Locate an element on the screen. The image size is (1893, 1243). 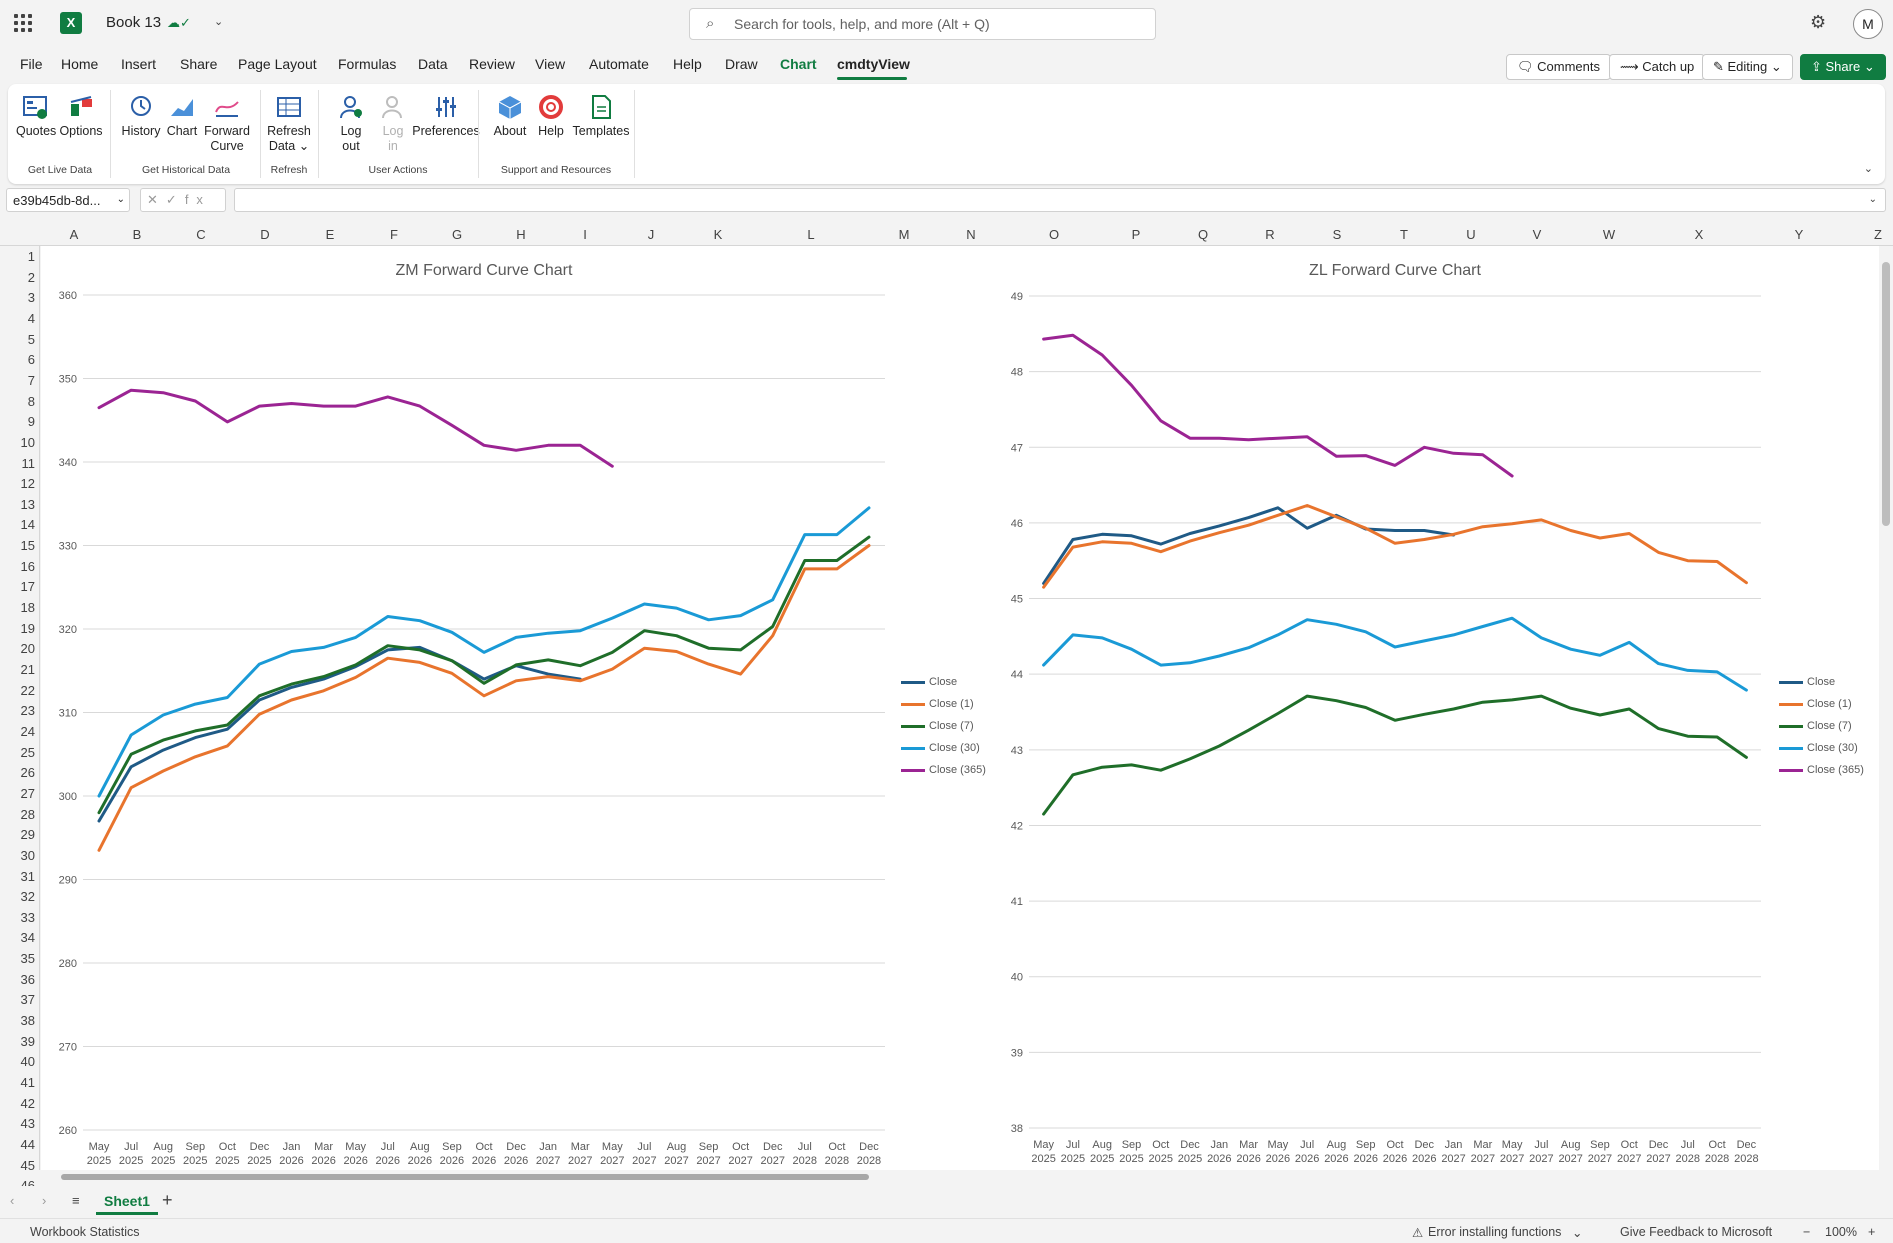
row-header-24: 24 is located at coordinates (27, 731).